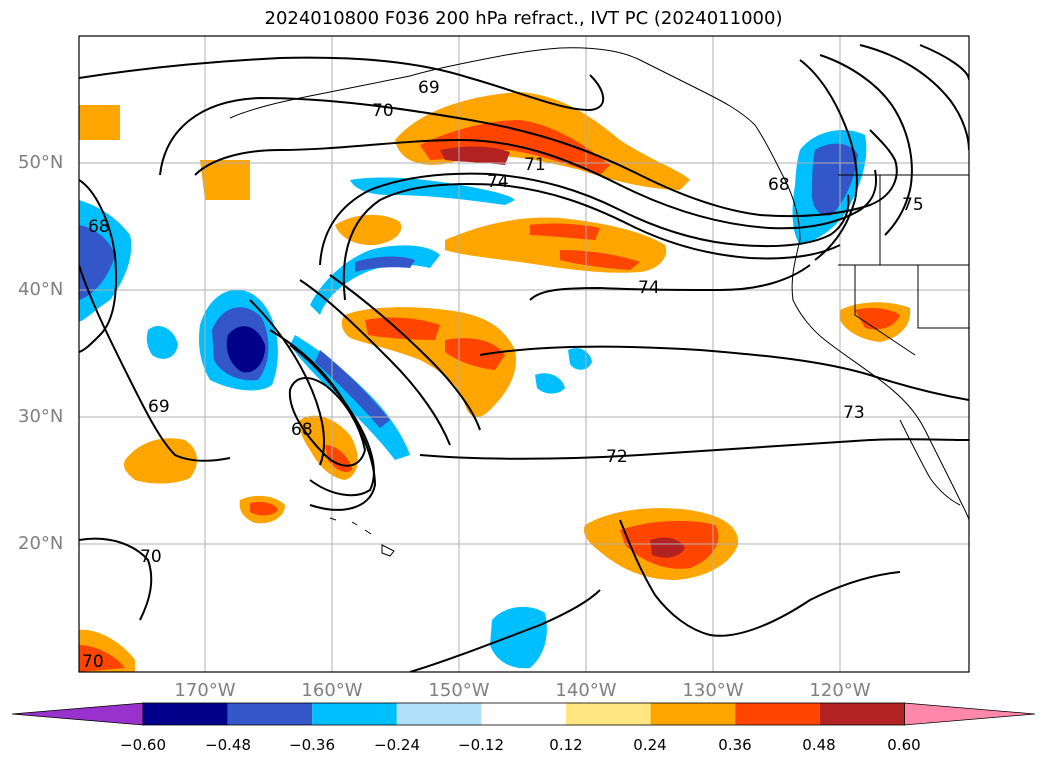  What do you see at coordinates (565, 231) in the screenshot?
I see `warm-mid-band-core` at bounding box center [565, 231].